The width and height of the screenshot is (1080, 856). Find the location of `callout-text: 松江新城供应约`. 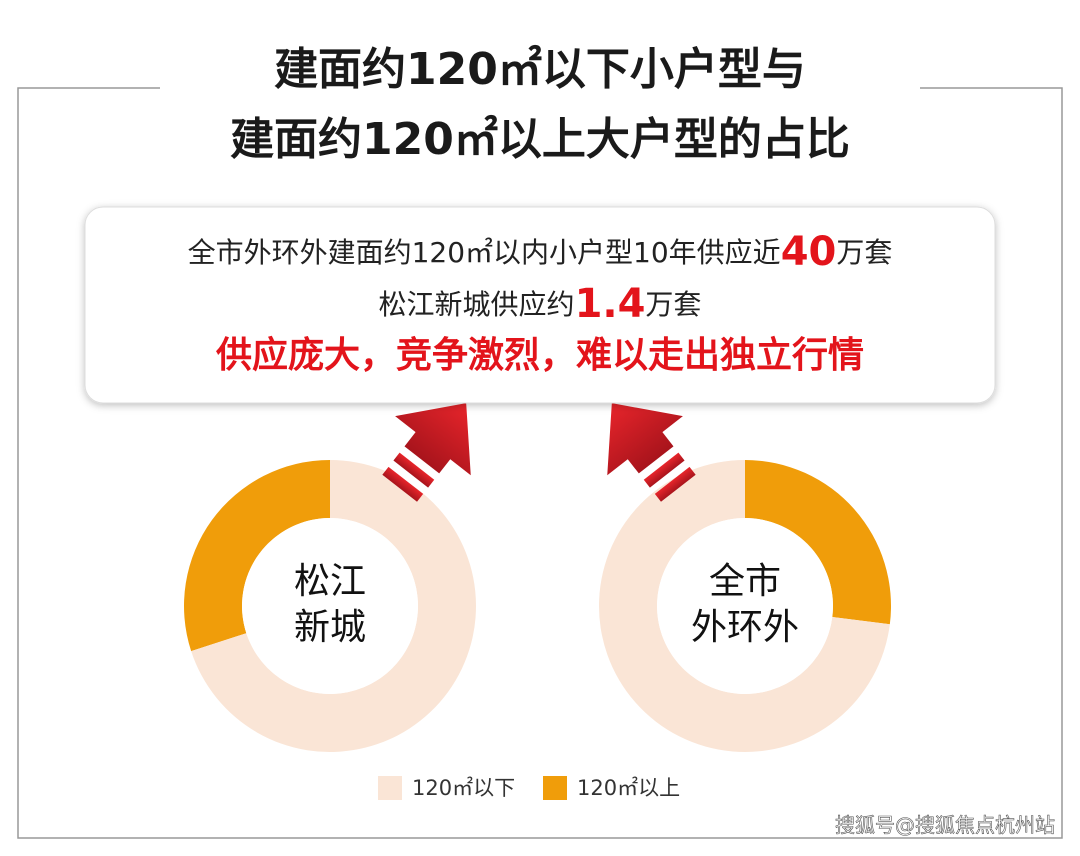

callout-text: 松江新城供应约 is located at coordinates (477, 304).